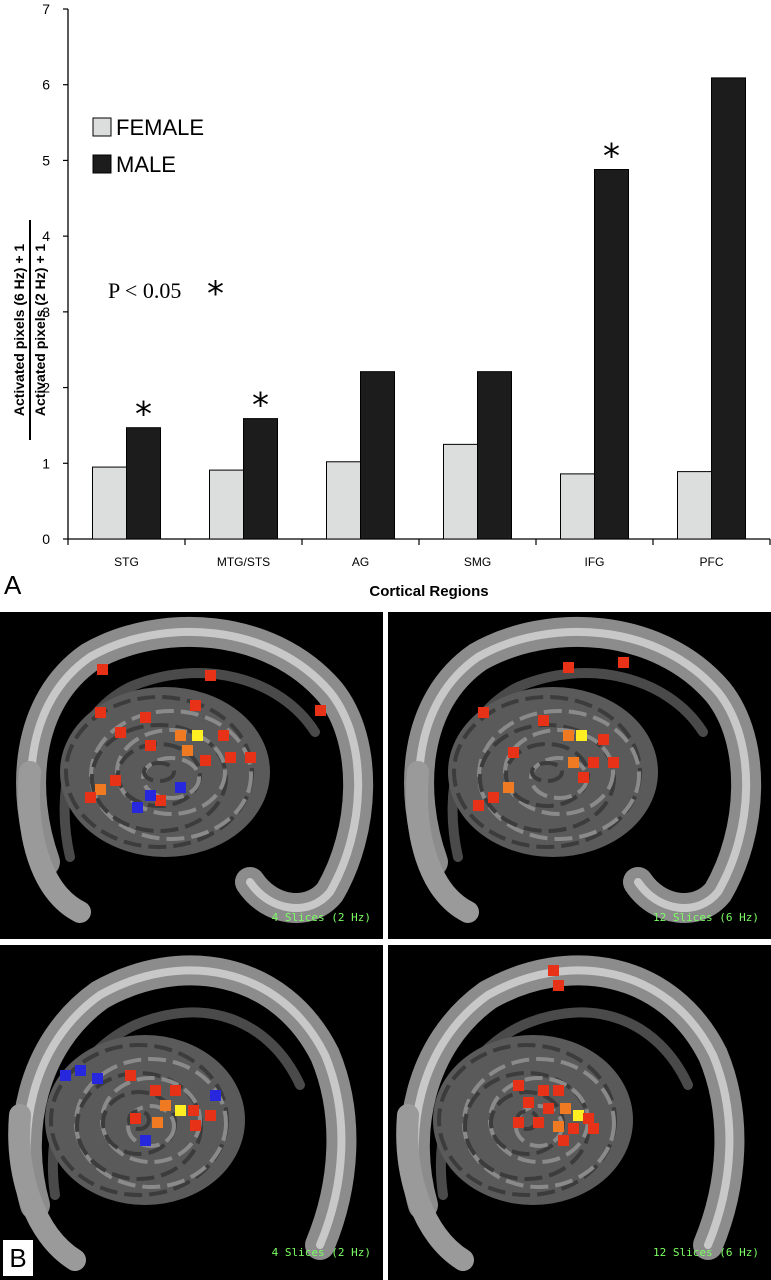 Image resolution: width=771 pixels, height=1280 pixels. I want to click on y-axis-title-numerator: Activated pixels (6 Hz) + 1, so click(19, 330).